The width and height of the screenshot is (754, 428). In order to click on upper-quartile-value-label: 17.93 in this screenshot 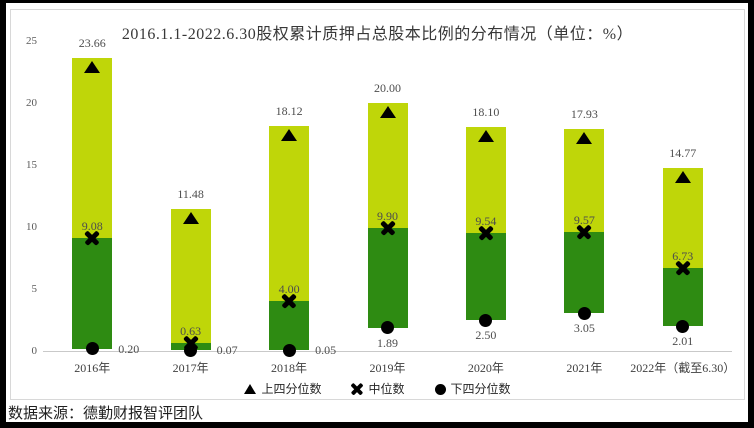, I will do `click(584, 113)`.